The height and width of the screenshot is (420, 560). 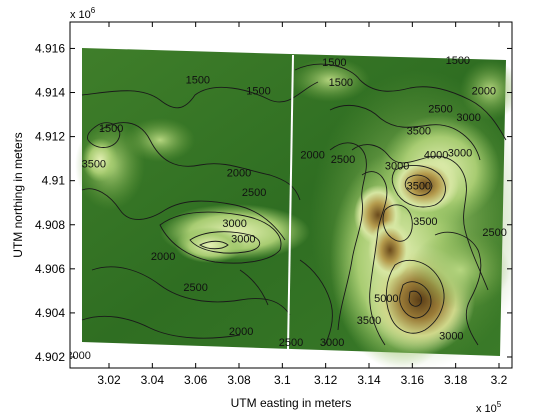 I want to click on x-tick-label: 3.1, so click(x=282, y=380).